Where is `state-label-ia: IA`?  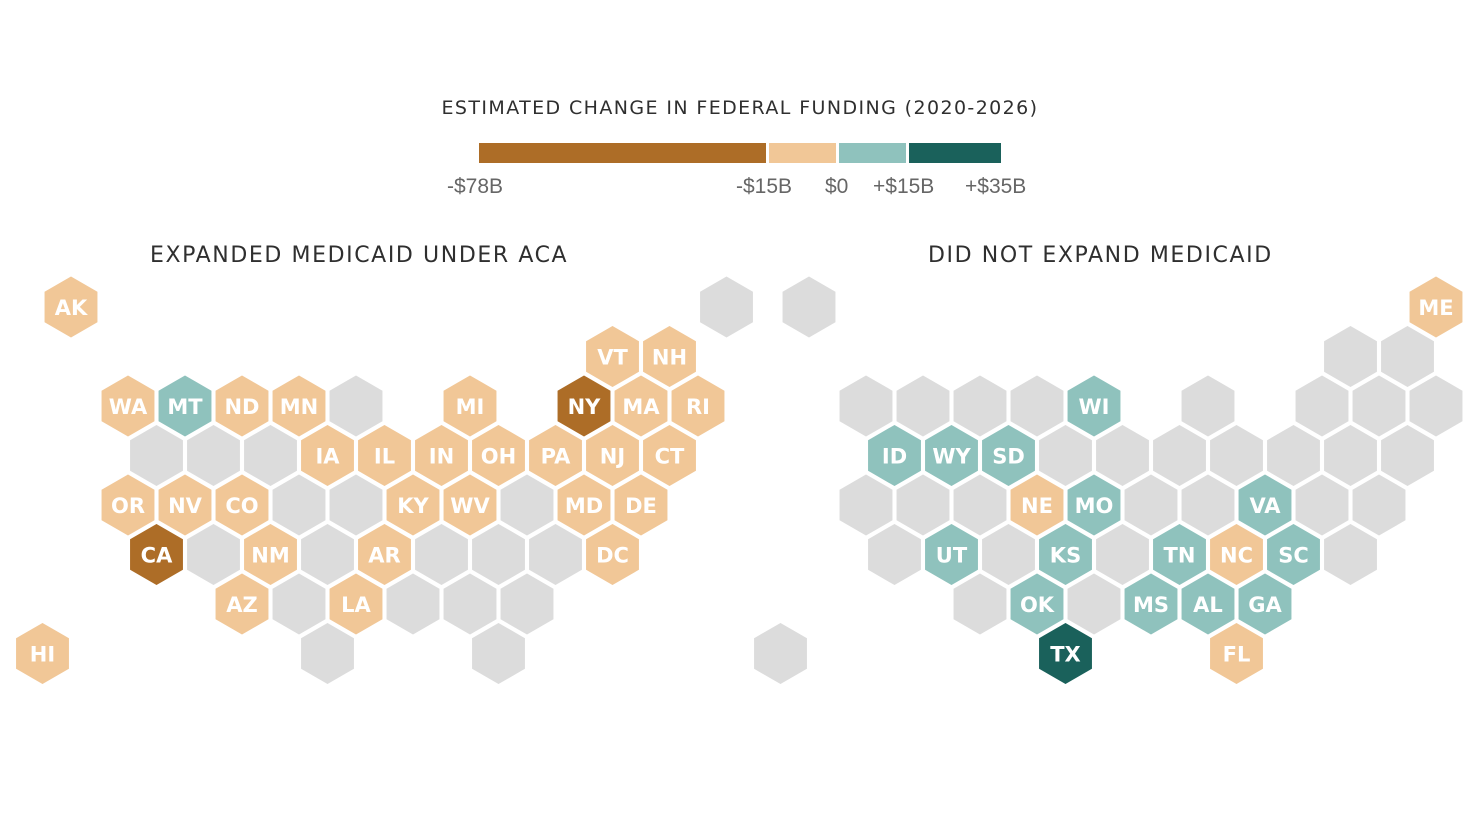
state-label-ia: IA is located at coordinates (327, 457).